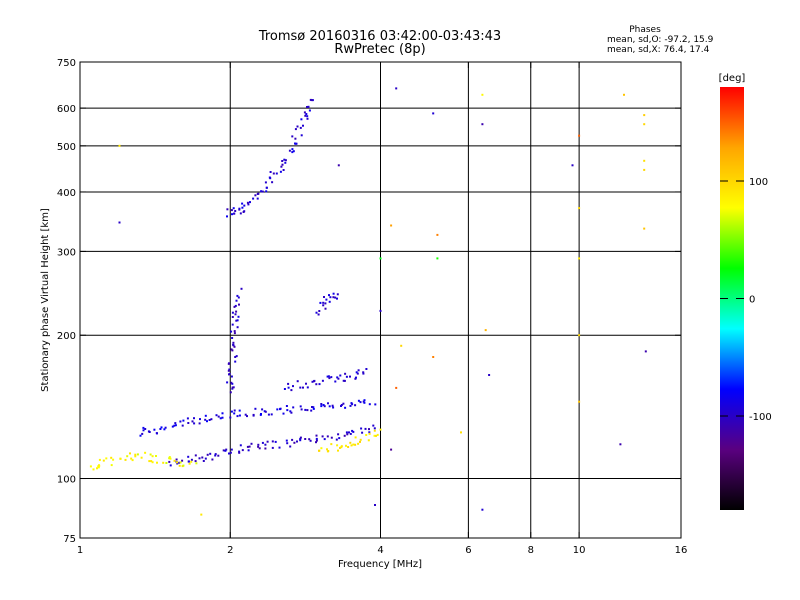  What do you see at coordinates (66, 63) in the screenshot?
I see `y-tick-label: 750` at bounding box center [66, 63].